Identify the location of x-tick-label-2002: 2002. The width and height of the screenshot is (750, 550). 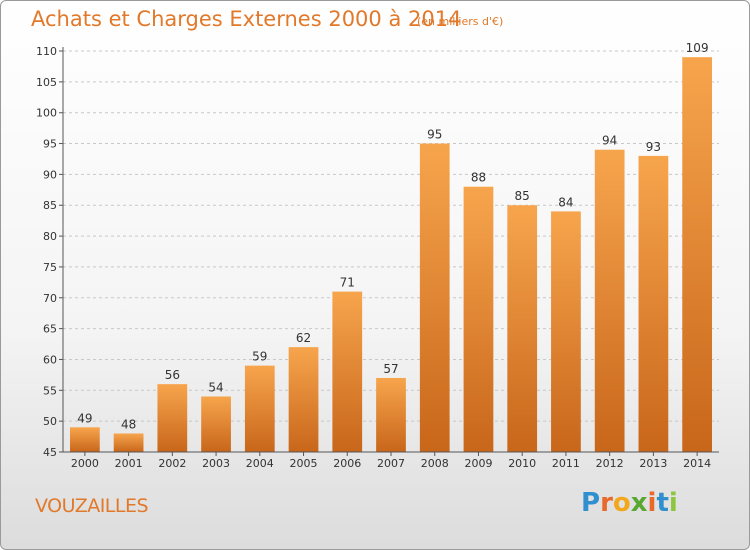
(172, 463).